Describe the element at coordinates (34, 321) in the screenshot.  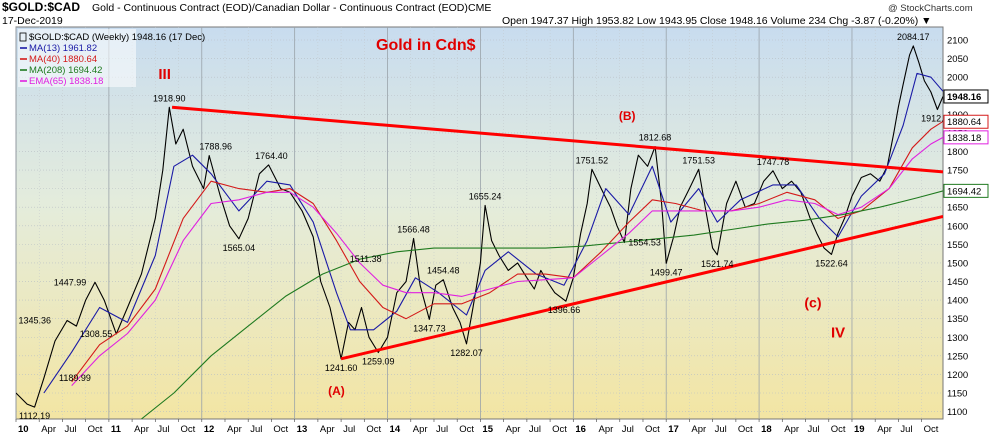
I see `price-annotation: 1345.36` at that location.